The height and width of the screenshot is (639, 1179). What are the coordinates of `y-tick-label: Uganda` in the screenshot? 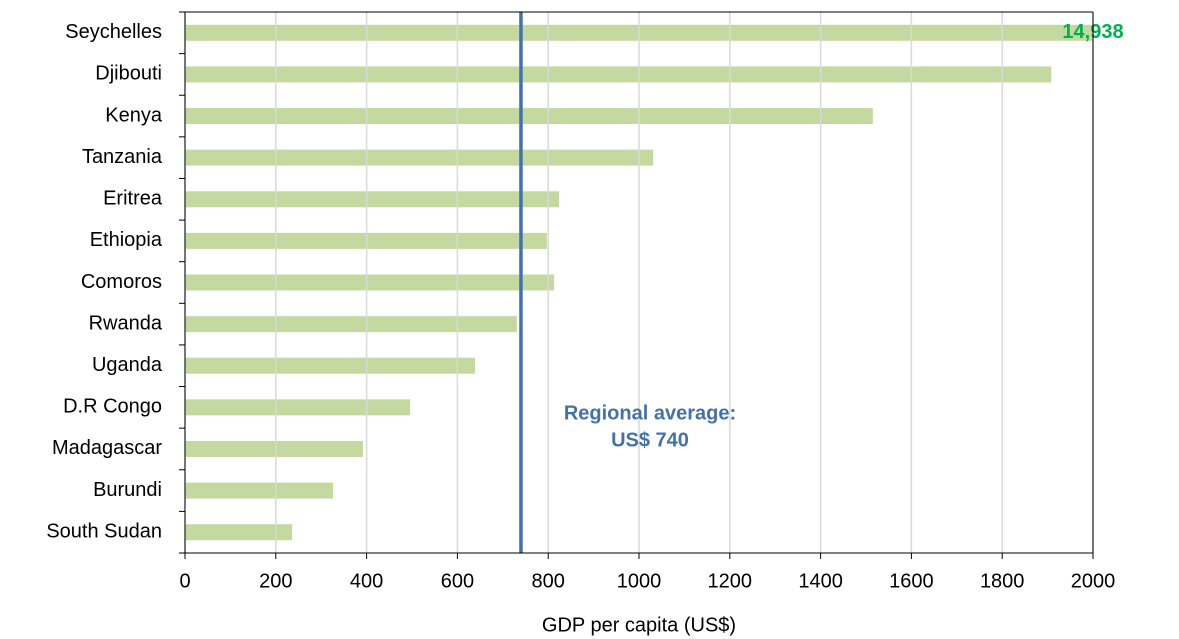 It's located at (127, 365).